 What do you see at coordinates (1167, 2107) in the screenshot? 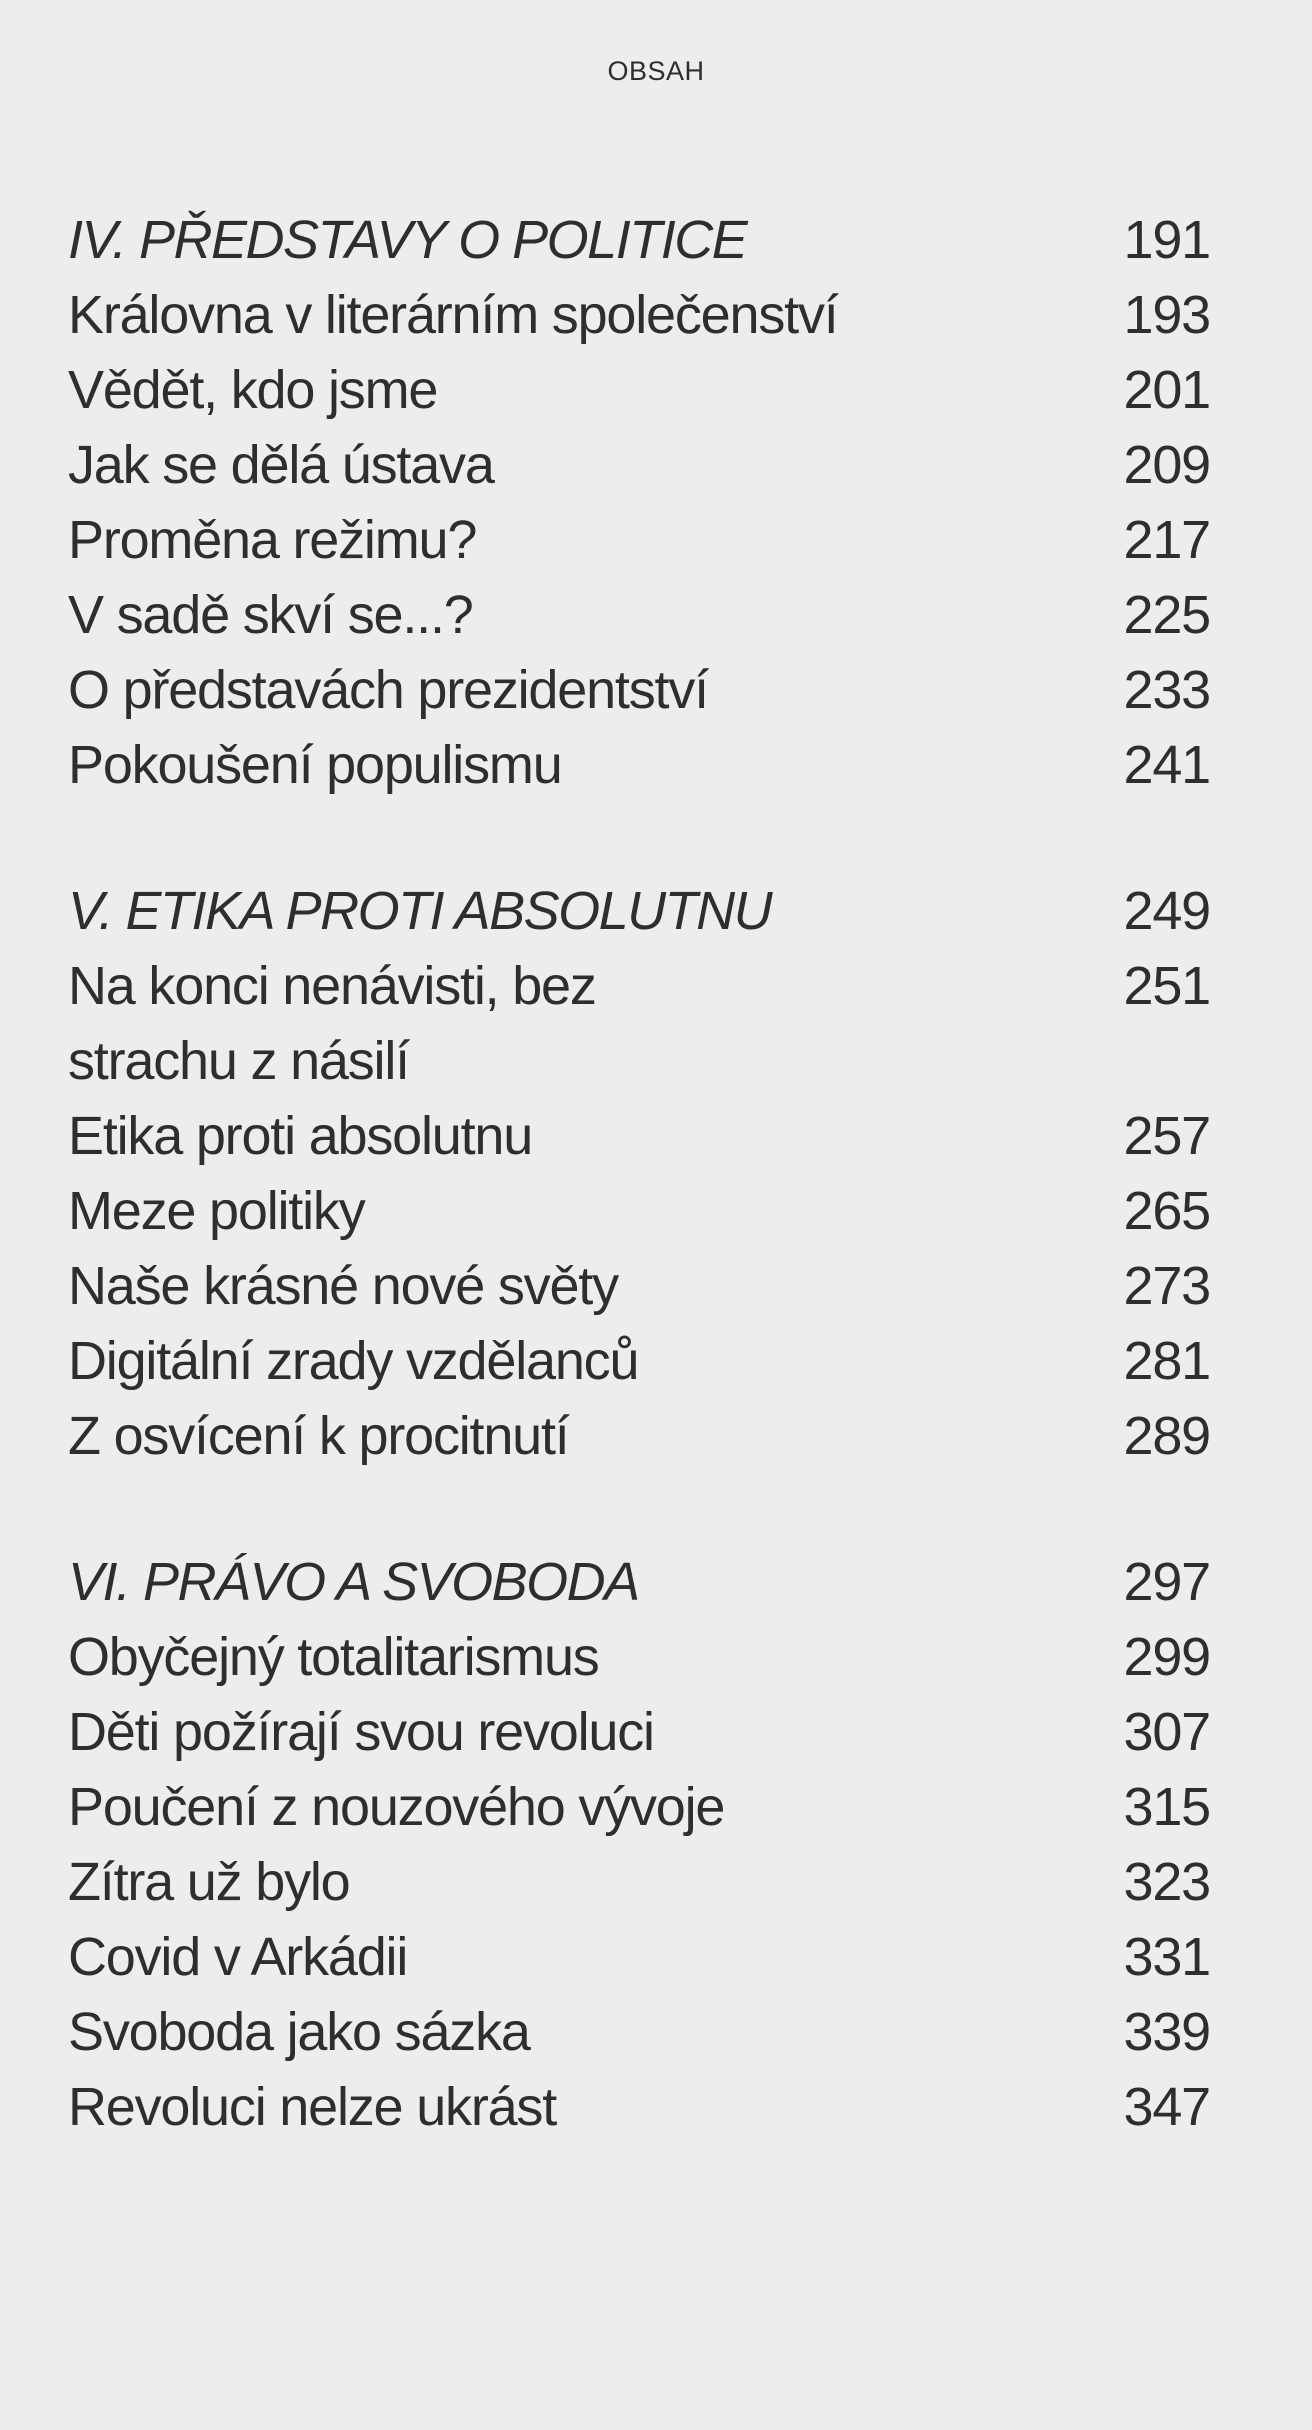
I see `page-number: 347` at bounding box center [1167, 2107].